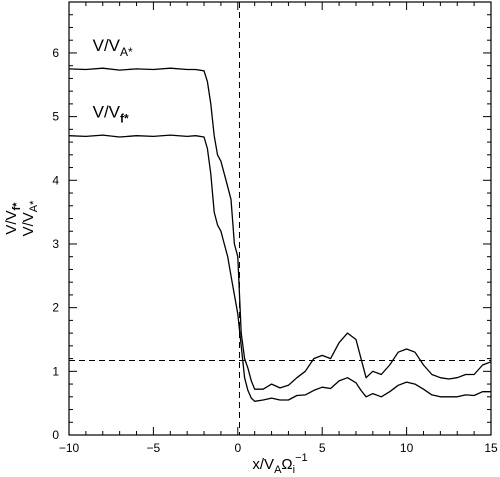  I want to click on y-tick-label: 3, so click(55, 244).